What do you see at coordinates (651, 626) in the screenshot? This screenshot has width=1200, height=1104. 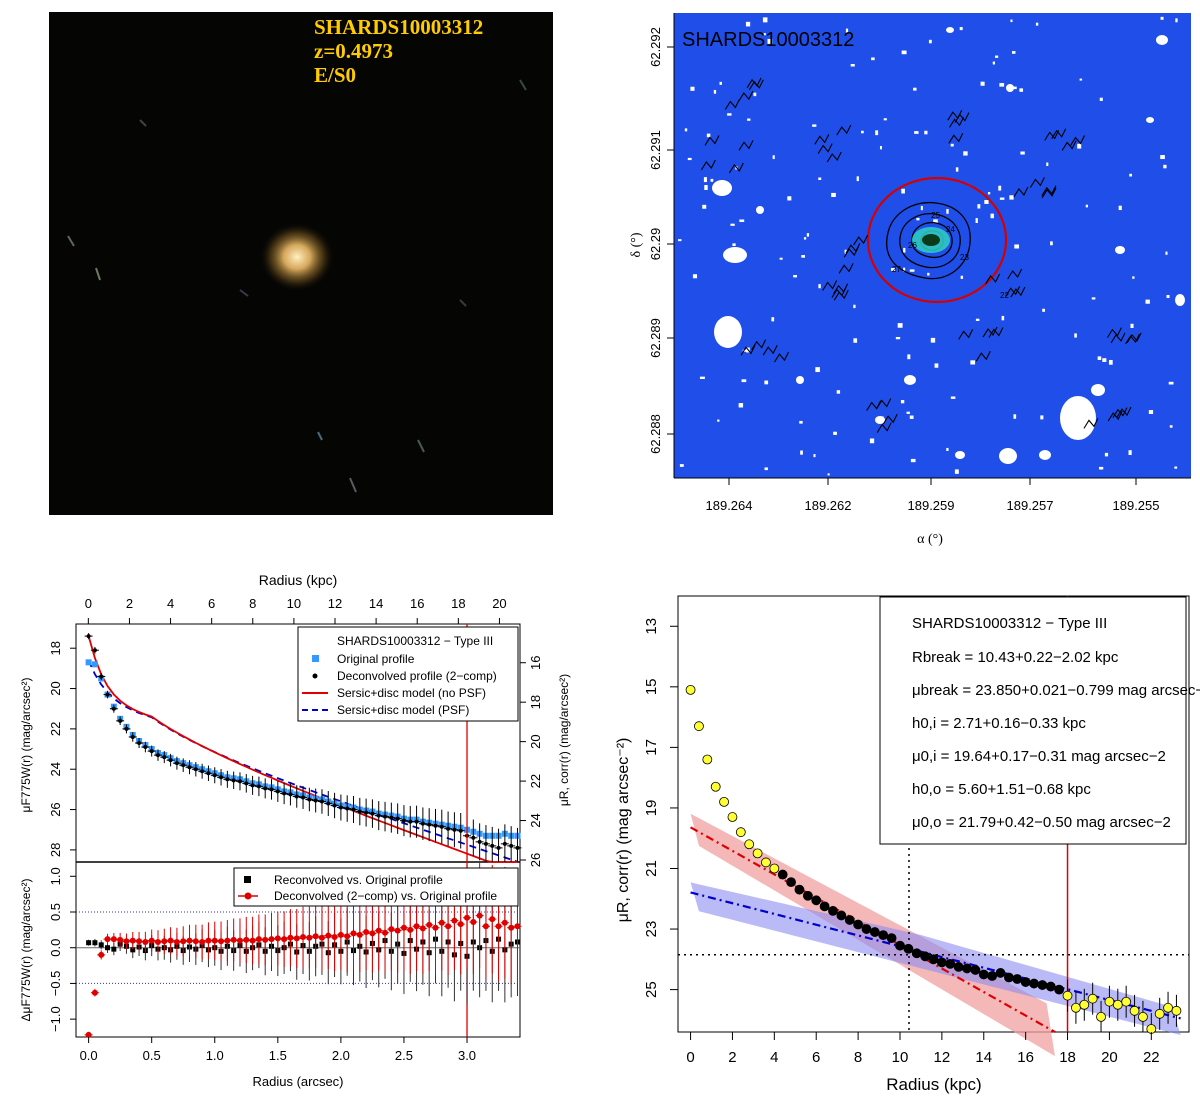 I see `fit-y-tick-label-0: 13` at bounding box center [651, 626].